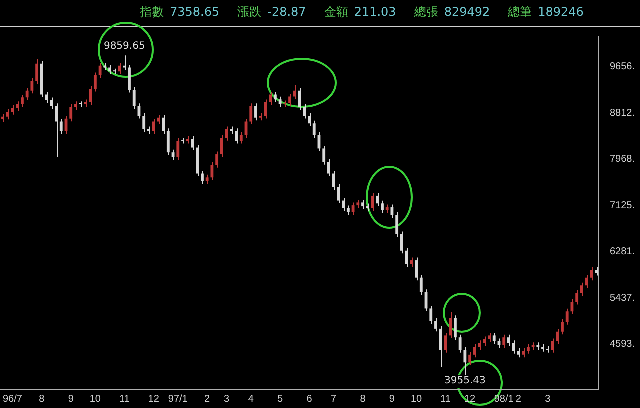  I want to click on y-tick-label: 7125., so click(623, 206).